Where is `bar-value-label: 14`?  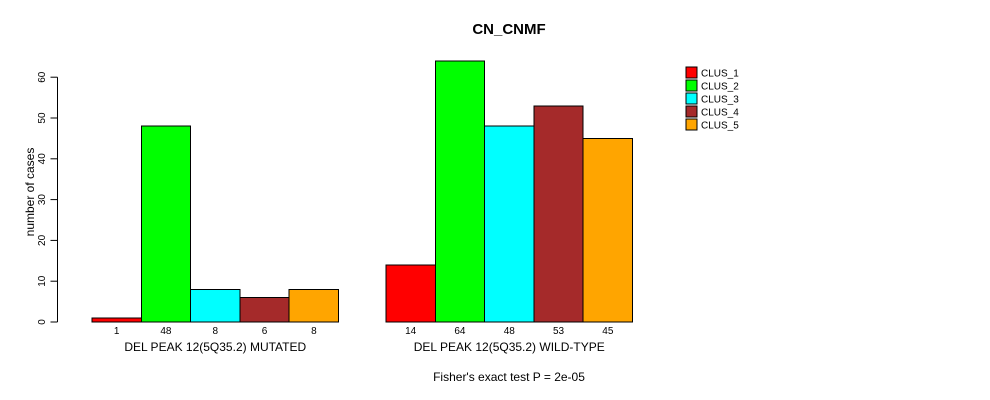
bar-value-label: 14 is located at coordinates (411, 331).